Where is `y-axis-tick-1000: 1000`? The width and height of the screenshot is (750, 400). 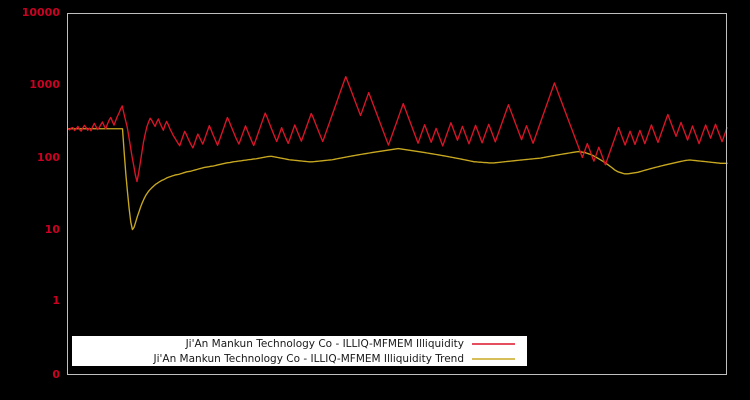
y-axis-tick-1000: 1000 is located at coordinates (44, 84).